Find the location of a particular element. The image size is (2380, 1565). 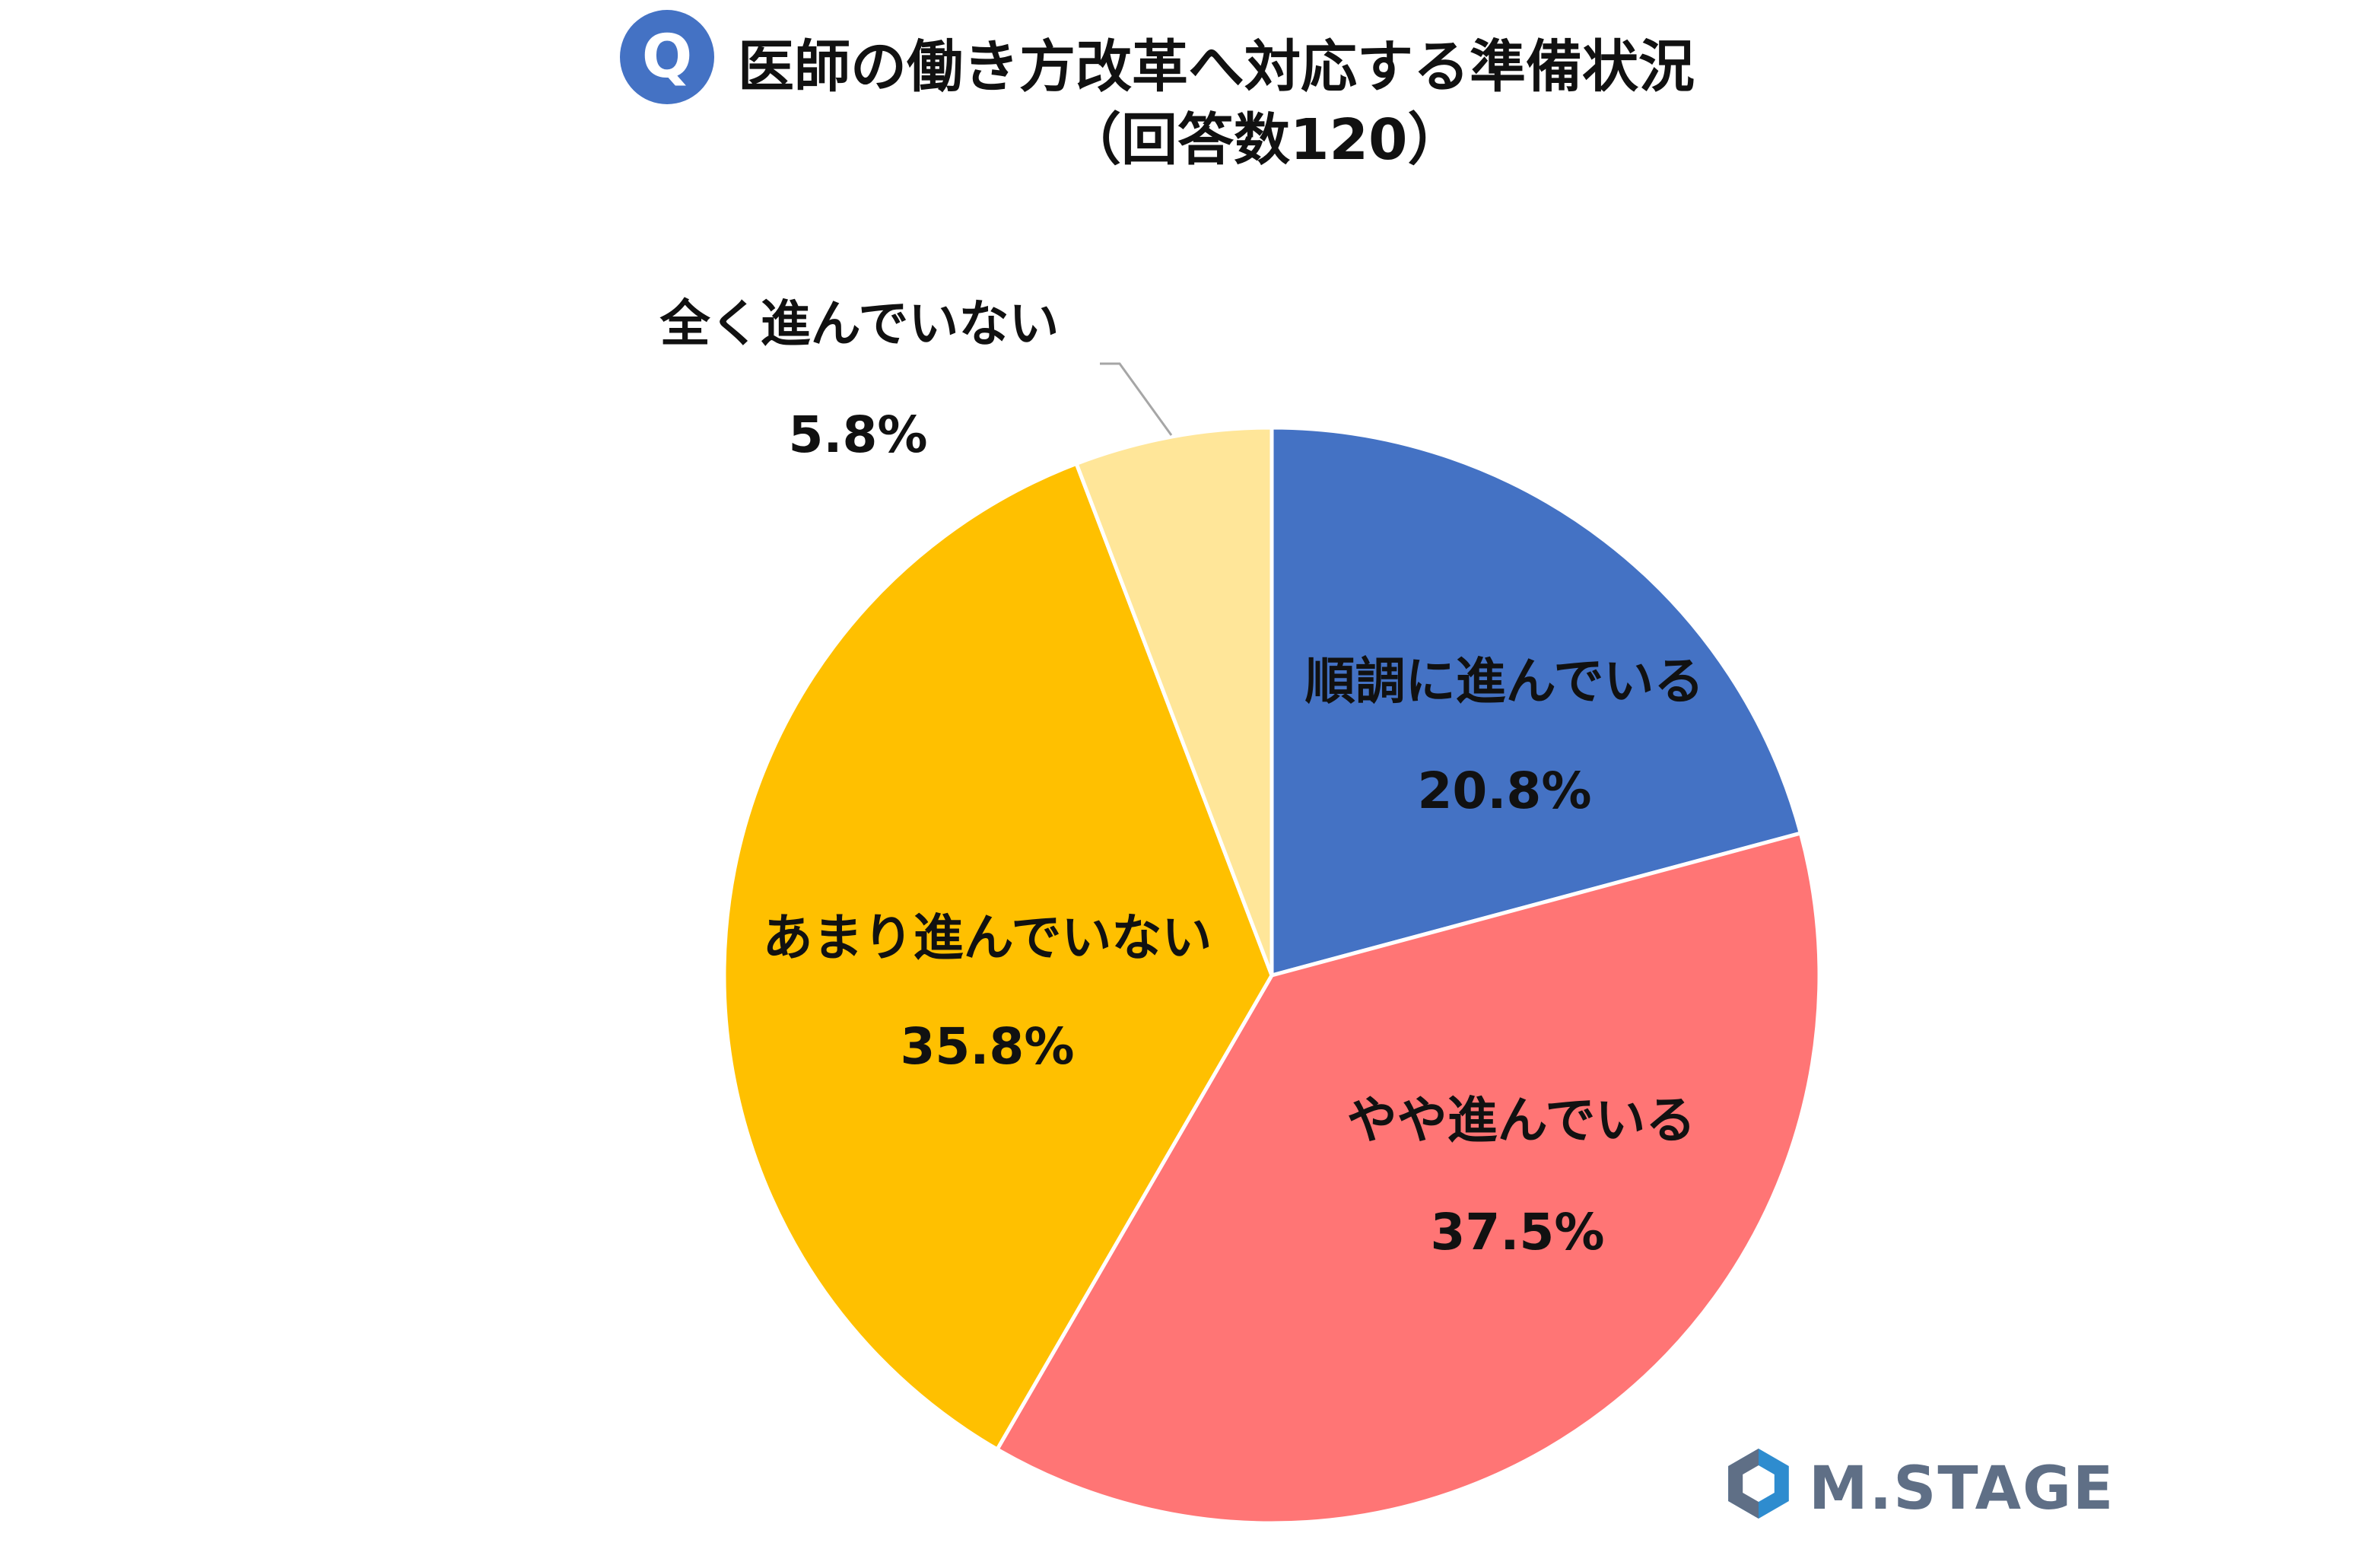

logo-hexagon-inner is located at coordinates (1759, 1483).